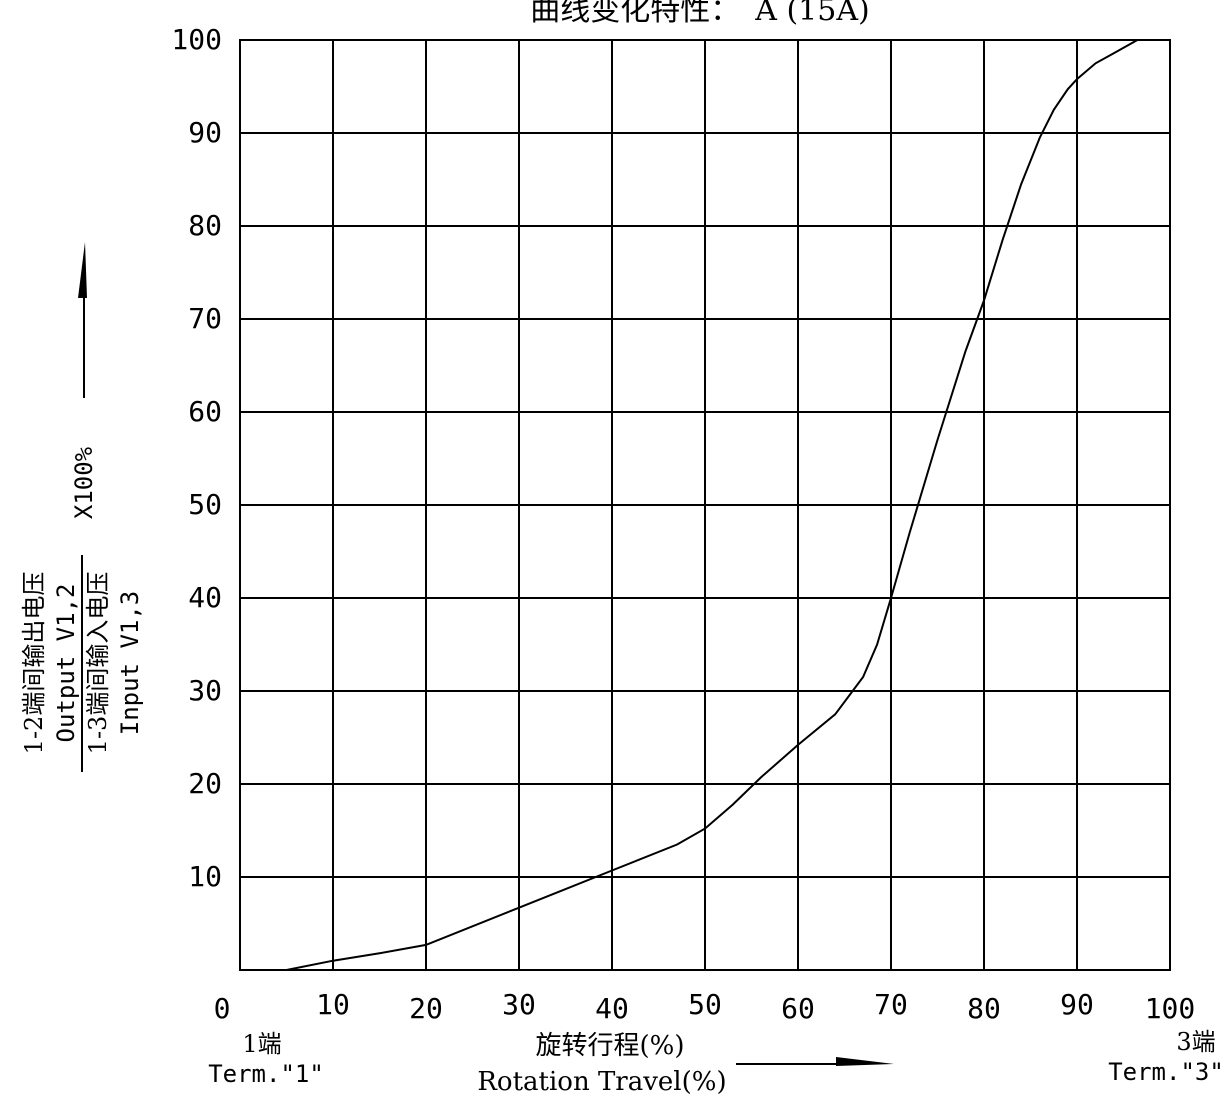 The width and height of the screenshot is (1232, 1102). Describe the element at coordinates (205, 783) in the screenshot. I see `y-tick-label-20: 20` at that location.